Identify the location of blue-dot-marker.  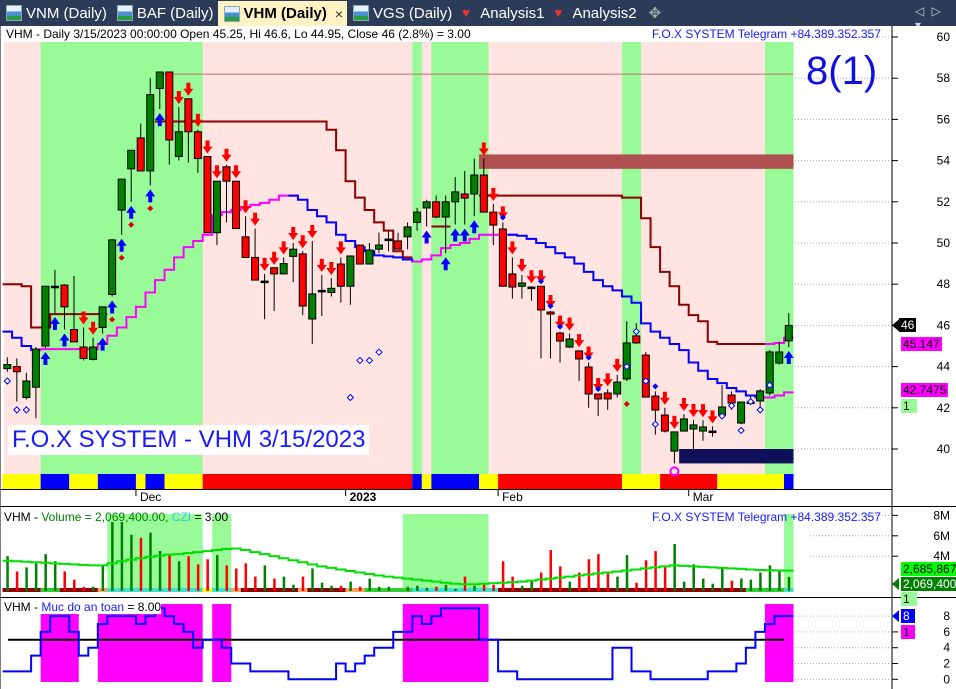
(550, 305).